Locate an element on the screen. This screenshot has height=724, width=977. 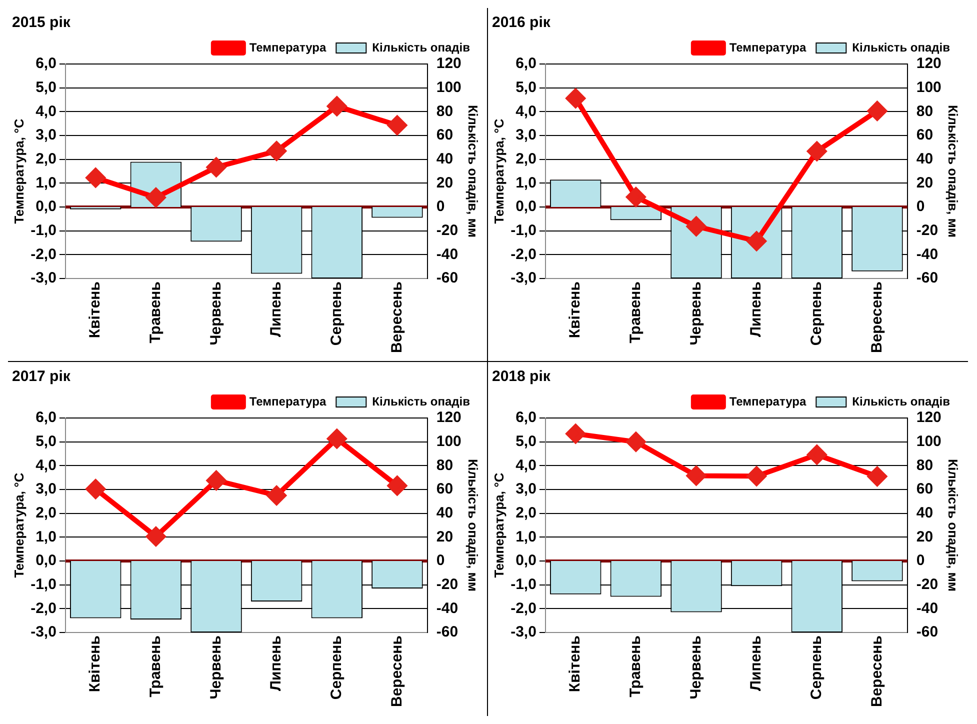
y2-tick-label: 80 is located at coordinates (445, 465).